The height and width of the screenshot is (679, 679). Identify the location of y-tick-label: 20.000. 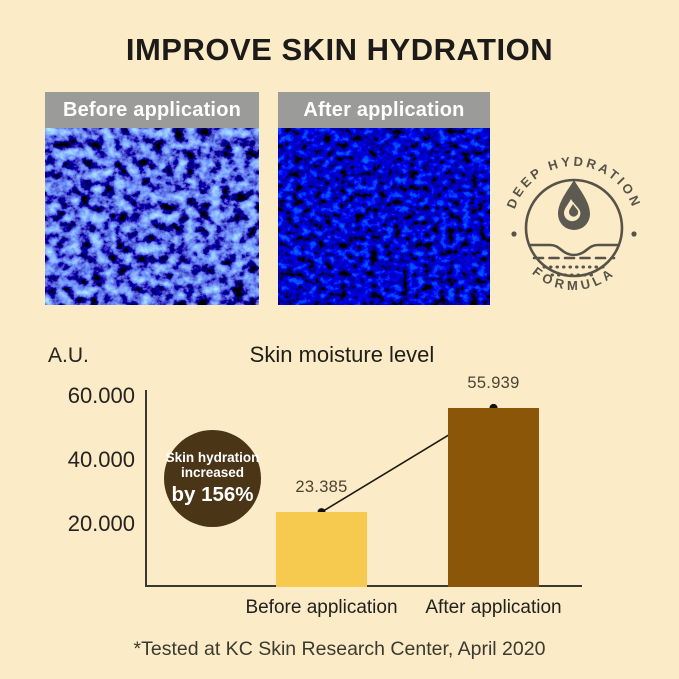
(101, 523).